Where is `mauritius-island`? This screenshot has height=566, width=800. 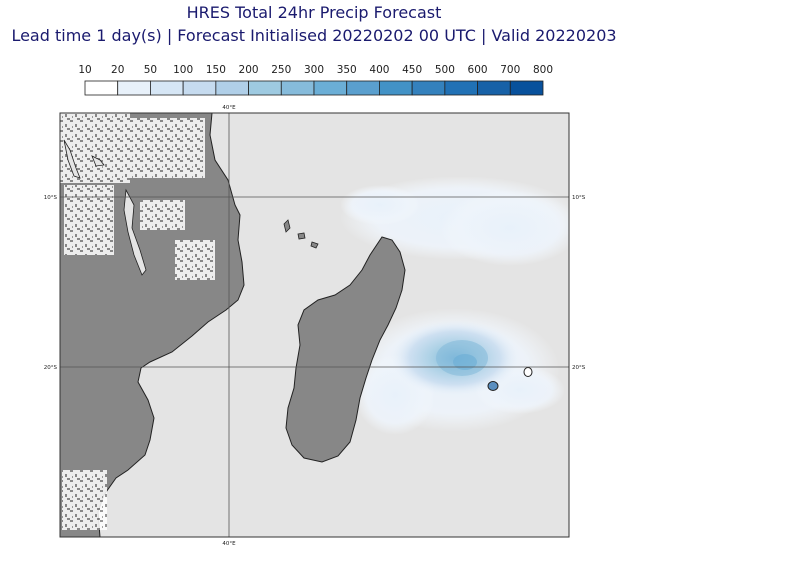 mauritius-island is located at coordinates (528, 372).